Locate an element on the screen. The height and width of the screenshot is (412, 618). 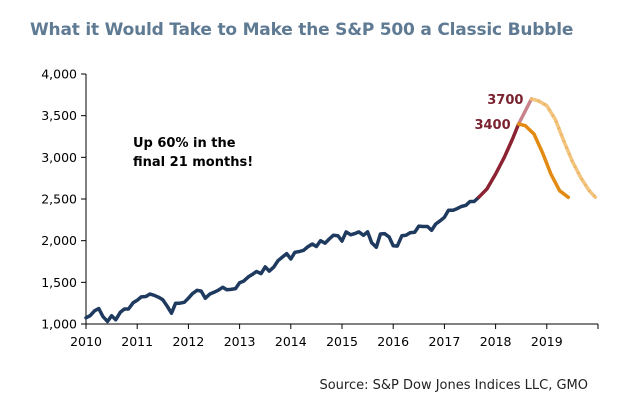
y-tick-label: 1,000 is located at coordinates (59, 324).